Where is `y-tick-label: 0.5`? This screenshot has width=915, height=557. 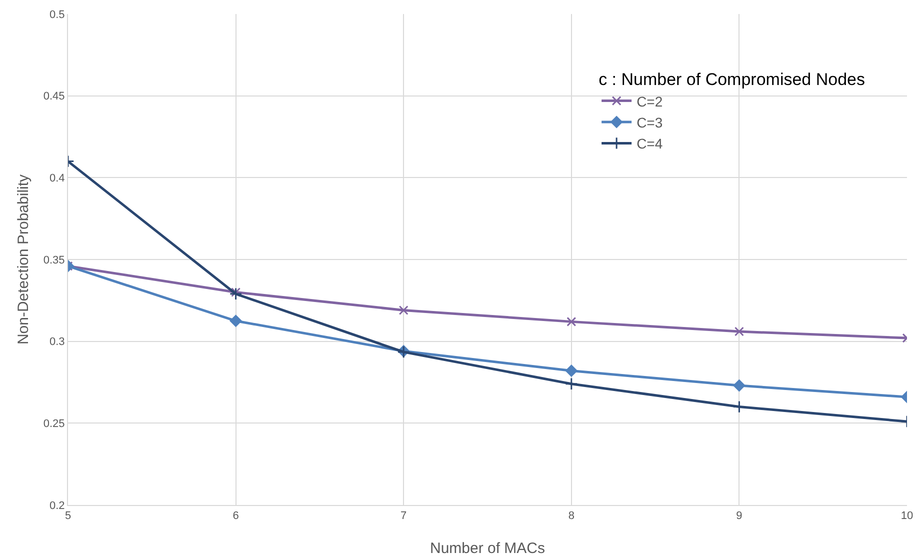 y-tick-label: 0.5 is located at coordinates (57, 14).